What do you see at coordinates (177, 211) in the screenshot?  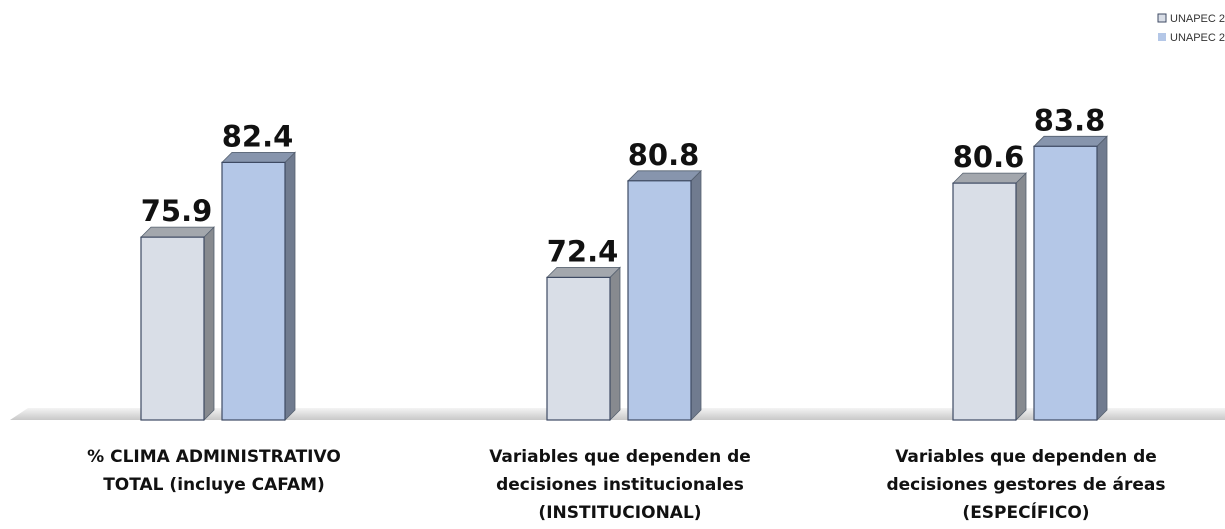 I see `data-label: 75.9` at bounding box center [177, 211].